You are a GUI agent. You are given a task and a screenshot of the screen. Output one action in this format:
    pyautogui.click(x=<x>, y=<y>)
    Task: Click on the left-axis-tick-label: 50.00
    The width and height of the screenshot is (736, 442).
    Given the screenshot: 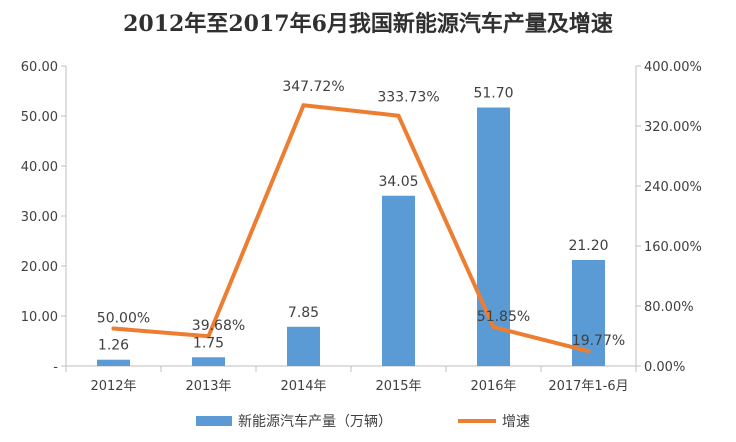 What is the action you would take?
    pyautogui.click(x=39, y=117)
    